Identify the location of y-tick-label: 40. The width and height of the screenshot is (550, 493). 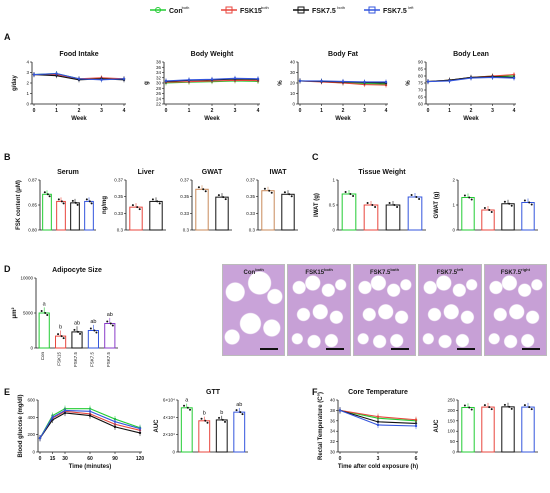
(333, 400).